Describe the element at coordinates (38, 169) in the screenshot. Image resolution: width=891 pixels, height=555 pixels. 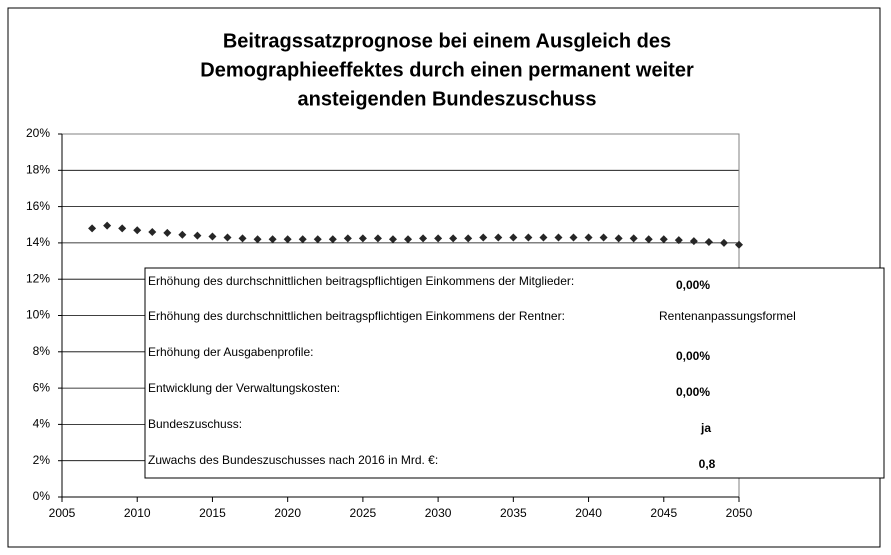
I see `y-tick-label: 18%` at that location.